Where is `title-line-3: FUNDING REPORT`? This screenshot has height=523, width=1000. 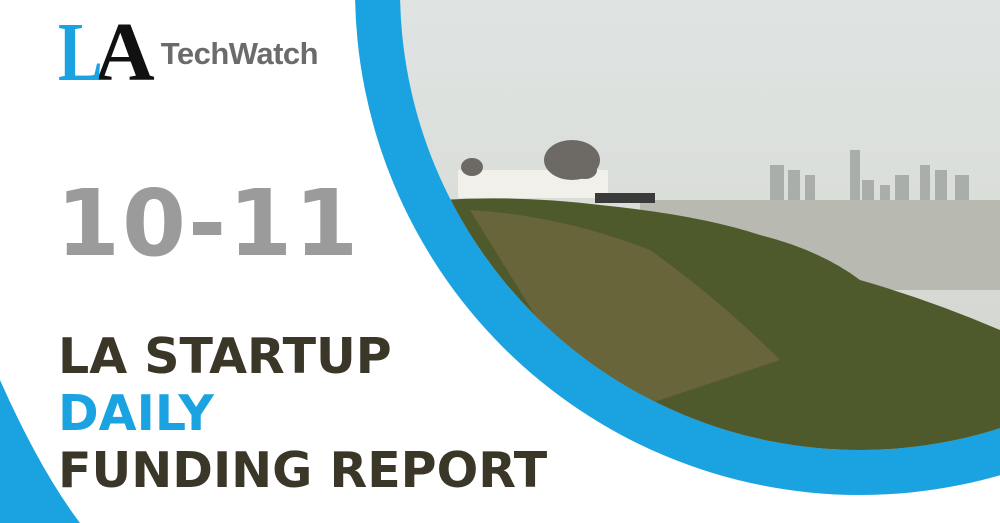 title-line-3: FUNDING REPORT is located at coordinates (303, 470).